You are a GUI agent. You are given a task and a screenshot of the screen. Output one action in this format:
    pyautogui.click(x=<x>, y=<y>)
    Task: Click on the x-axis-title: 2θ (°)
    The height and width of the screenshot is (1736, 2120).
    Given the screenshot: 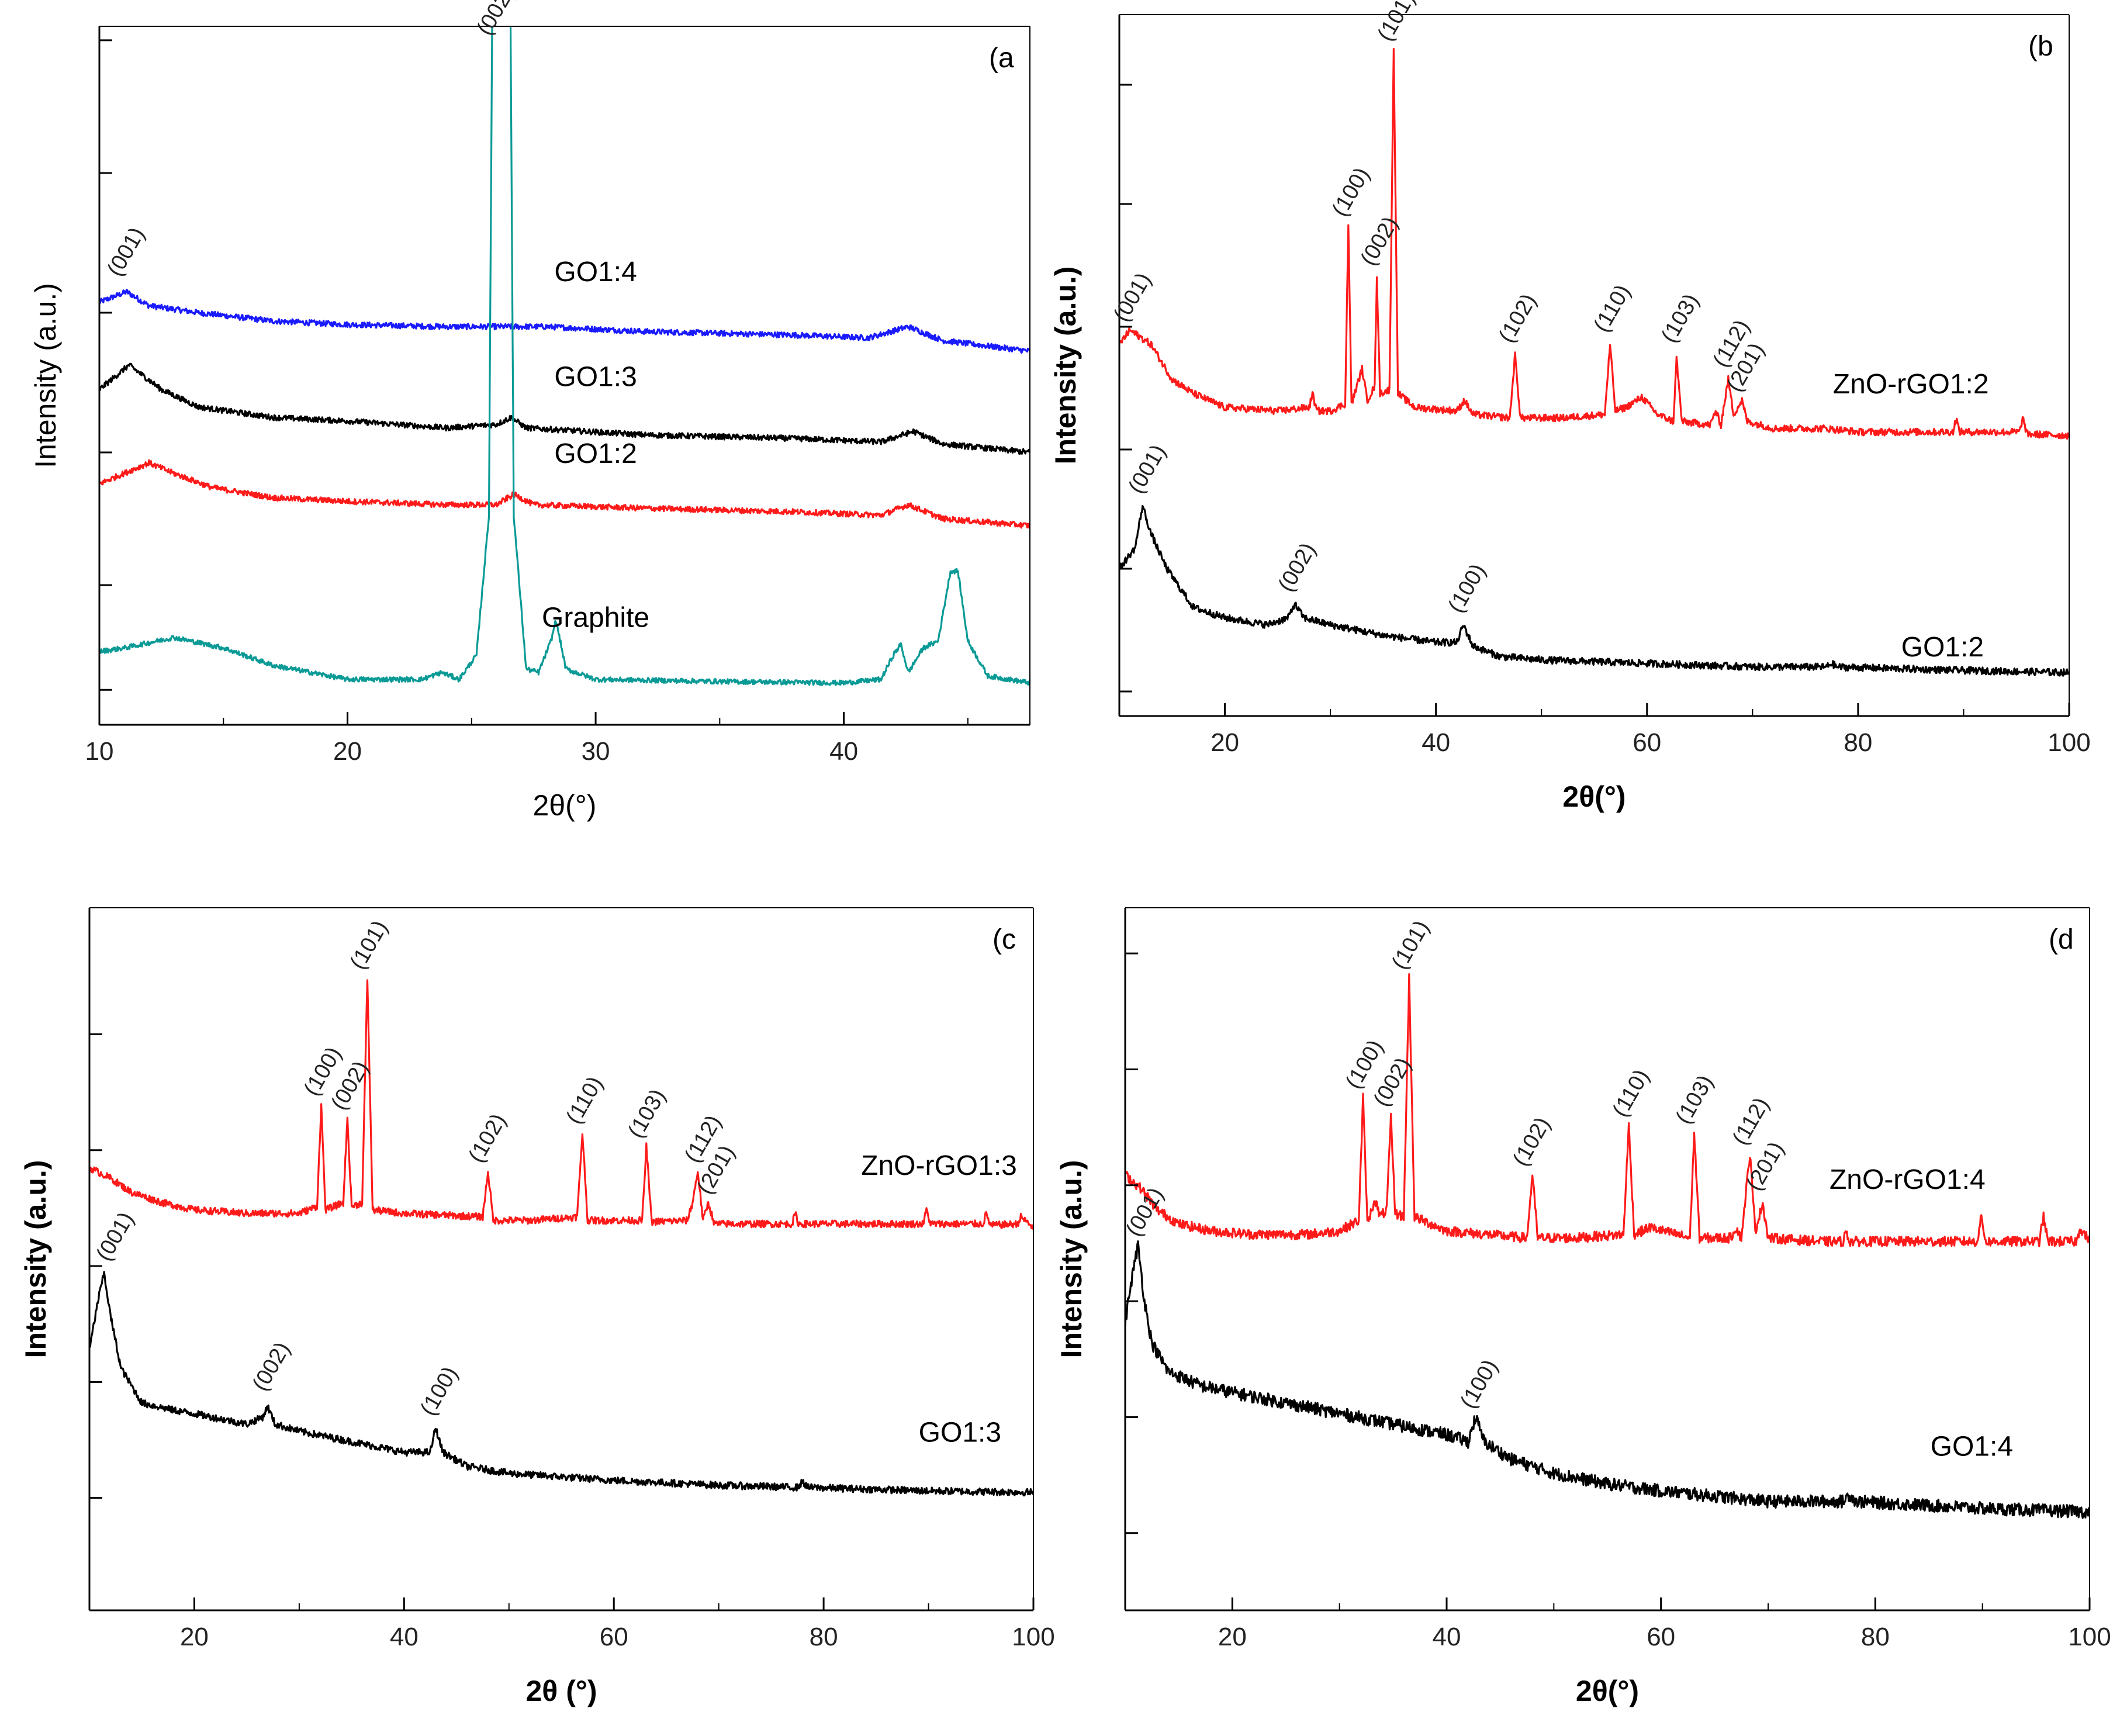 What is the action you would take?
    pyautogui.click(x=561, y=1691)
    